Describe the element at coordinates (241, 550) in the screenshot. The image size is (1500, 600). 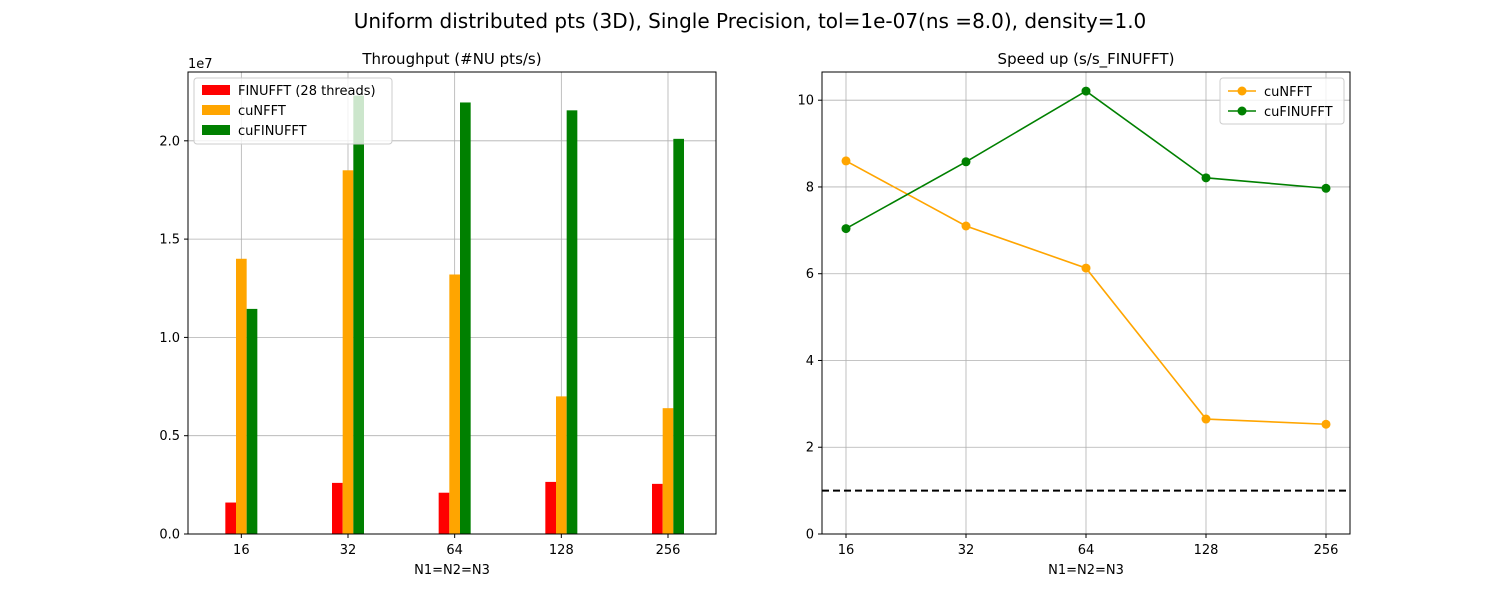
I see `throughput-x-tick-label: 16` at that location.